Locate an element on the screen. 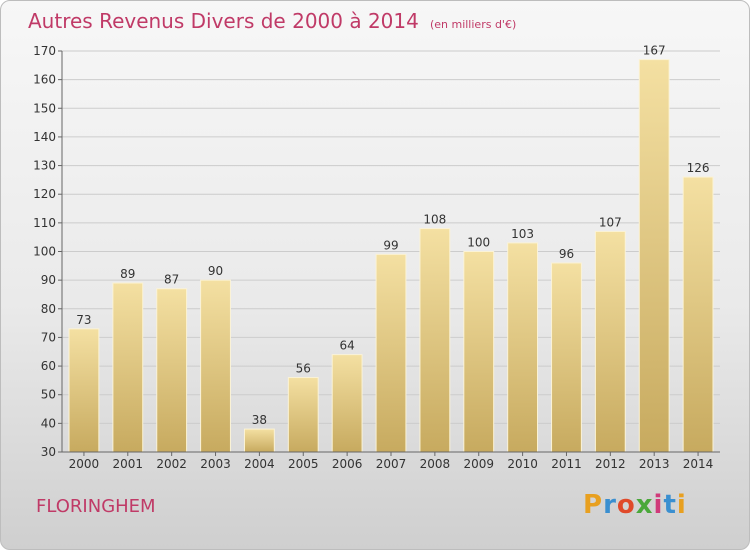  proxiti-logo: Proxiti is located at coordinates (635, 505).